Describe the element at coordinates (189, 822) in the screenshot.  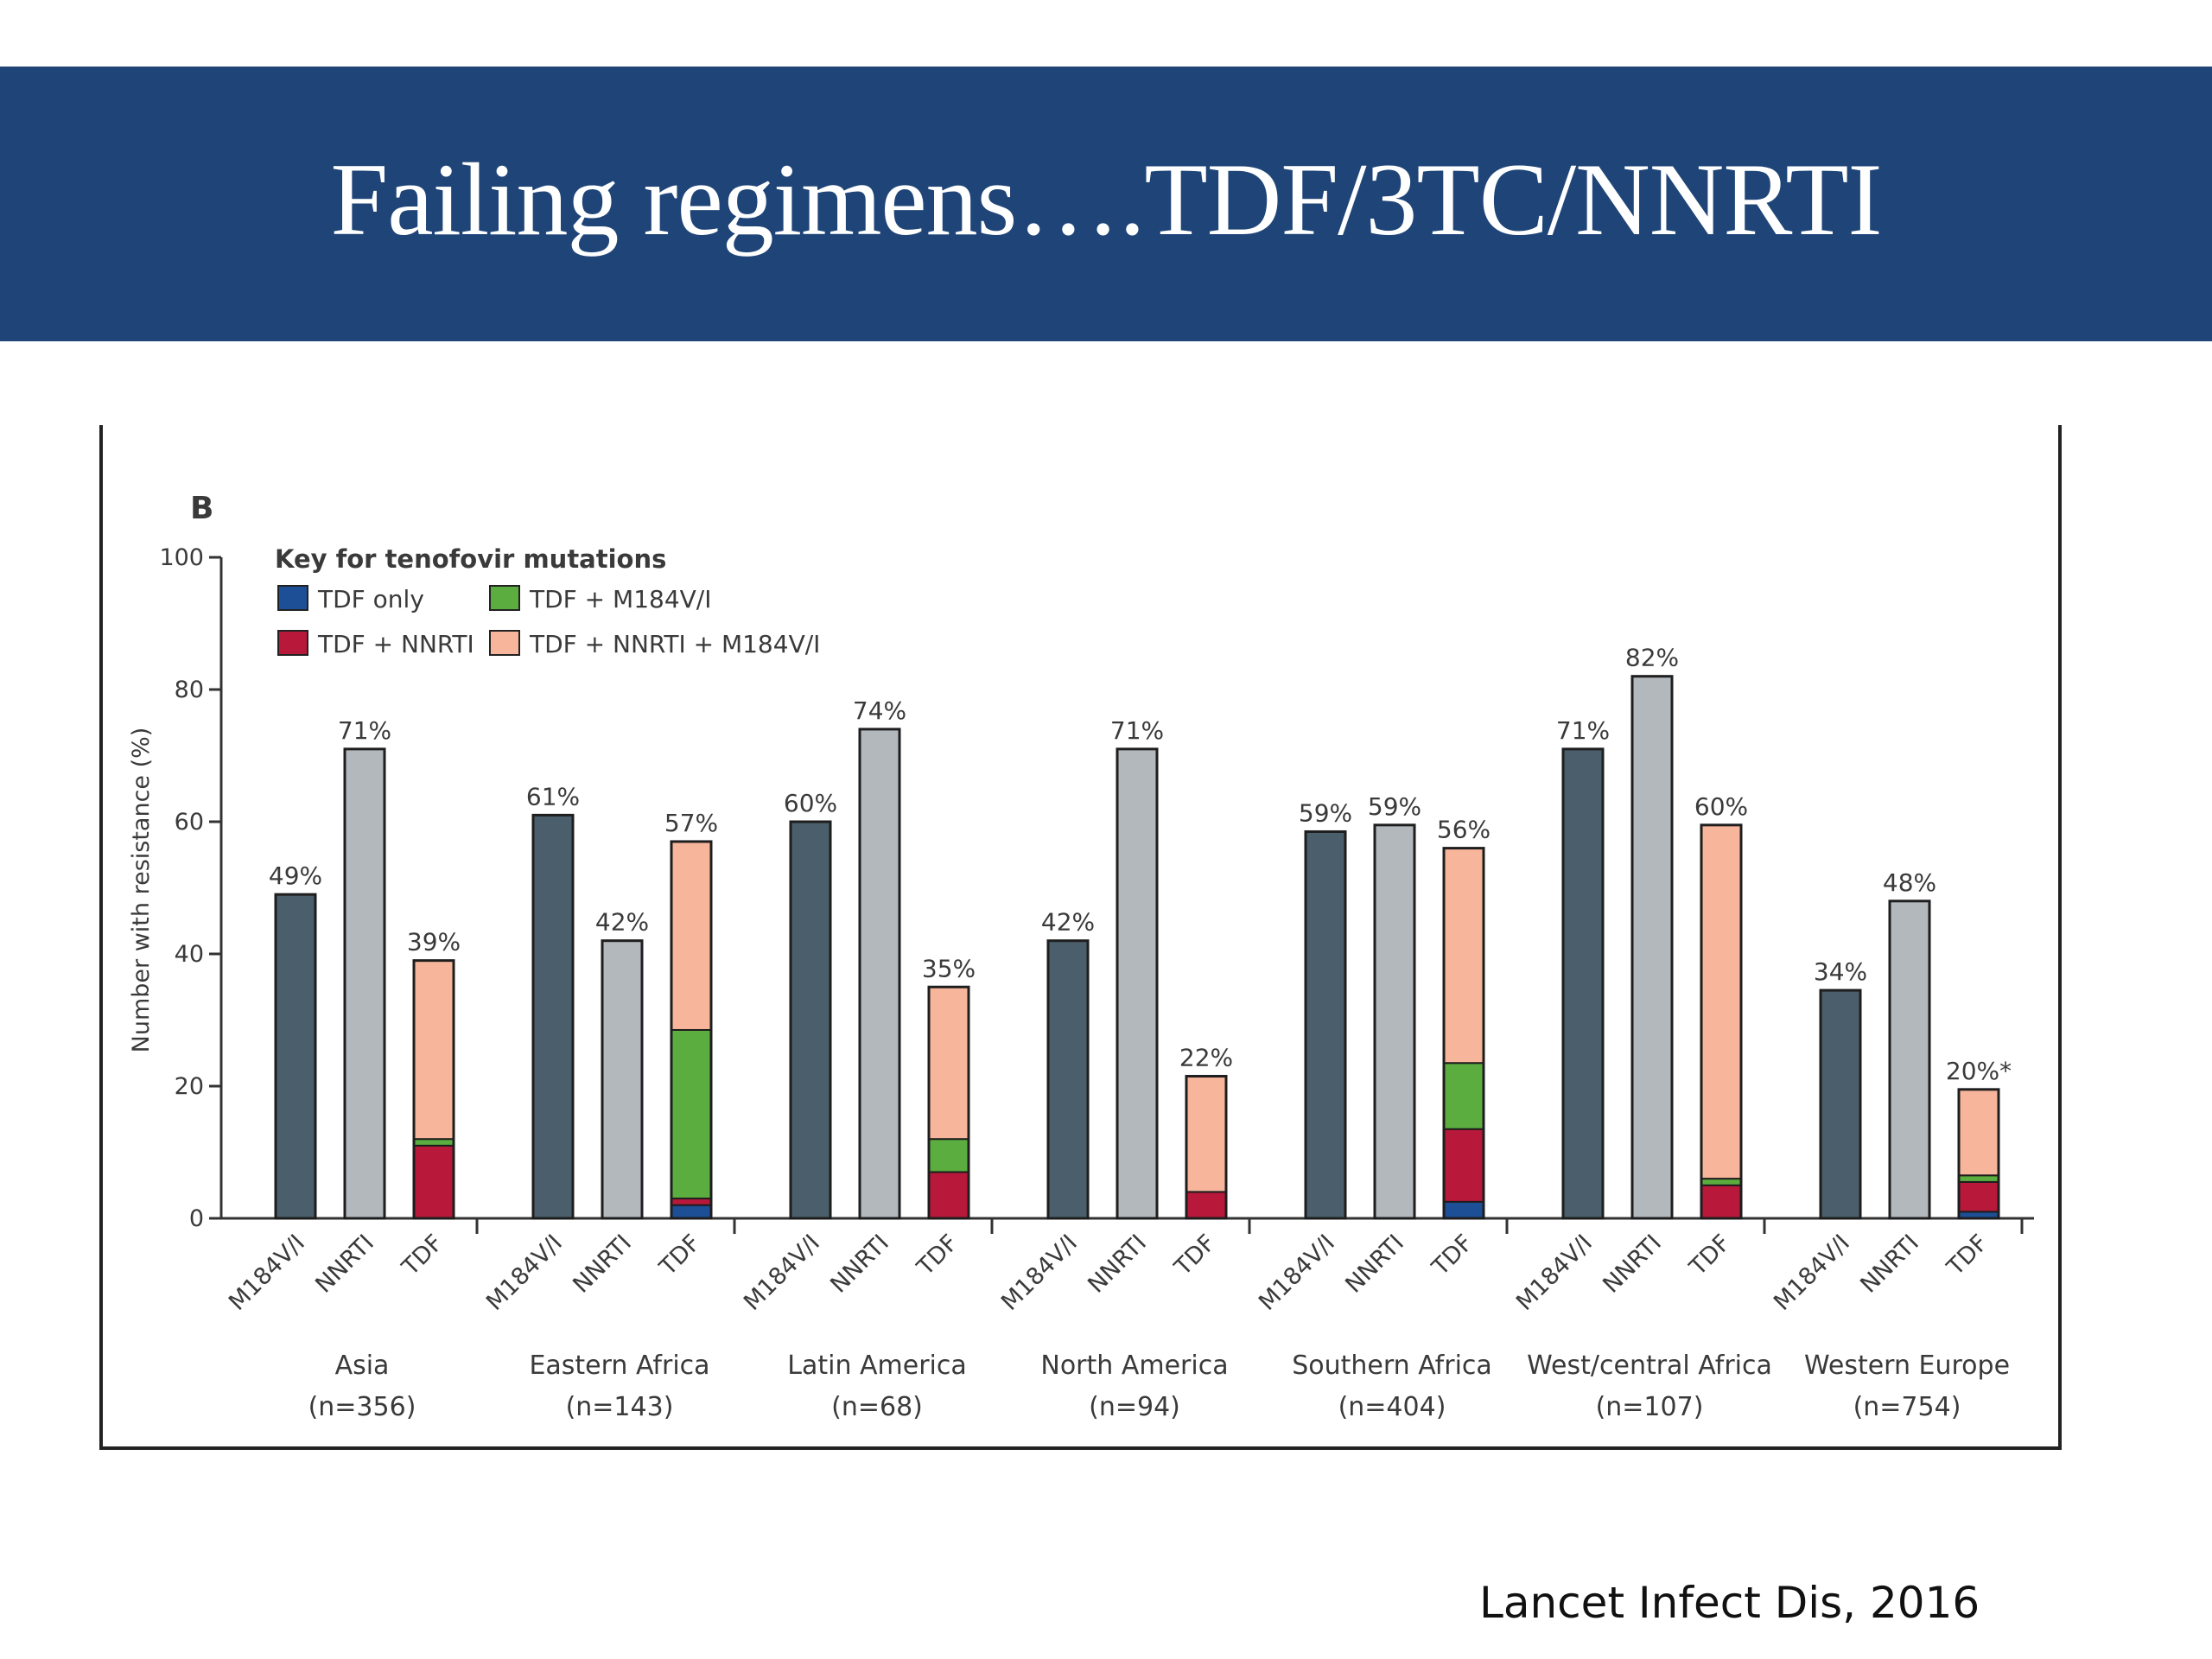
I see `y-tick-label: 60` at that location.